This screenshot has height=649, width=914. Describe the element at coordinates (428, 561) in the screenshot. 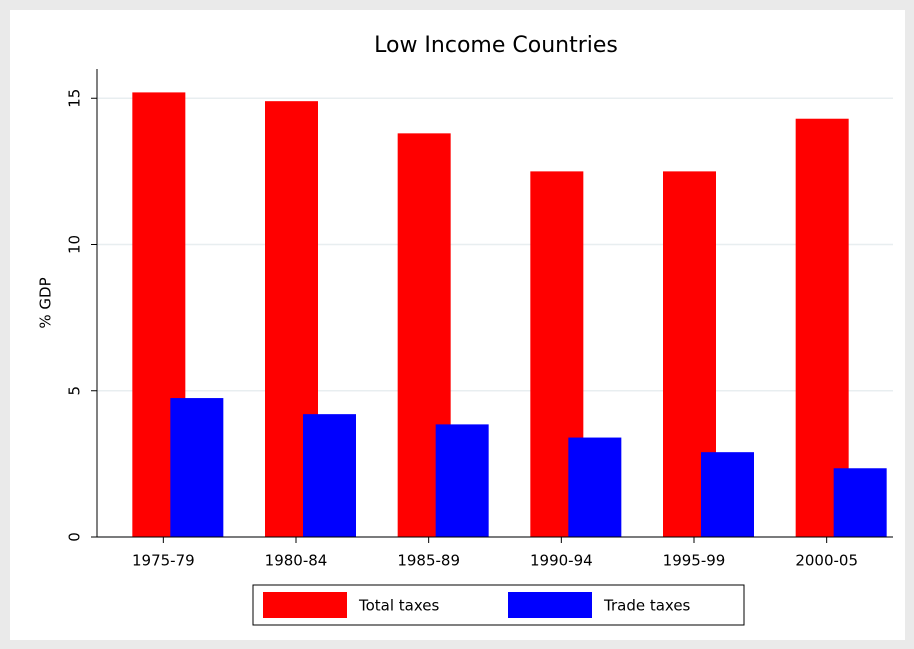

I see `x-tick-label: 1985-89` at that location.